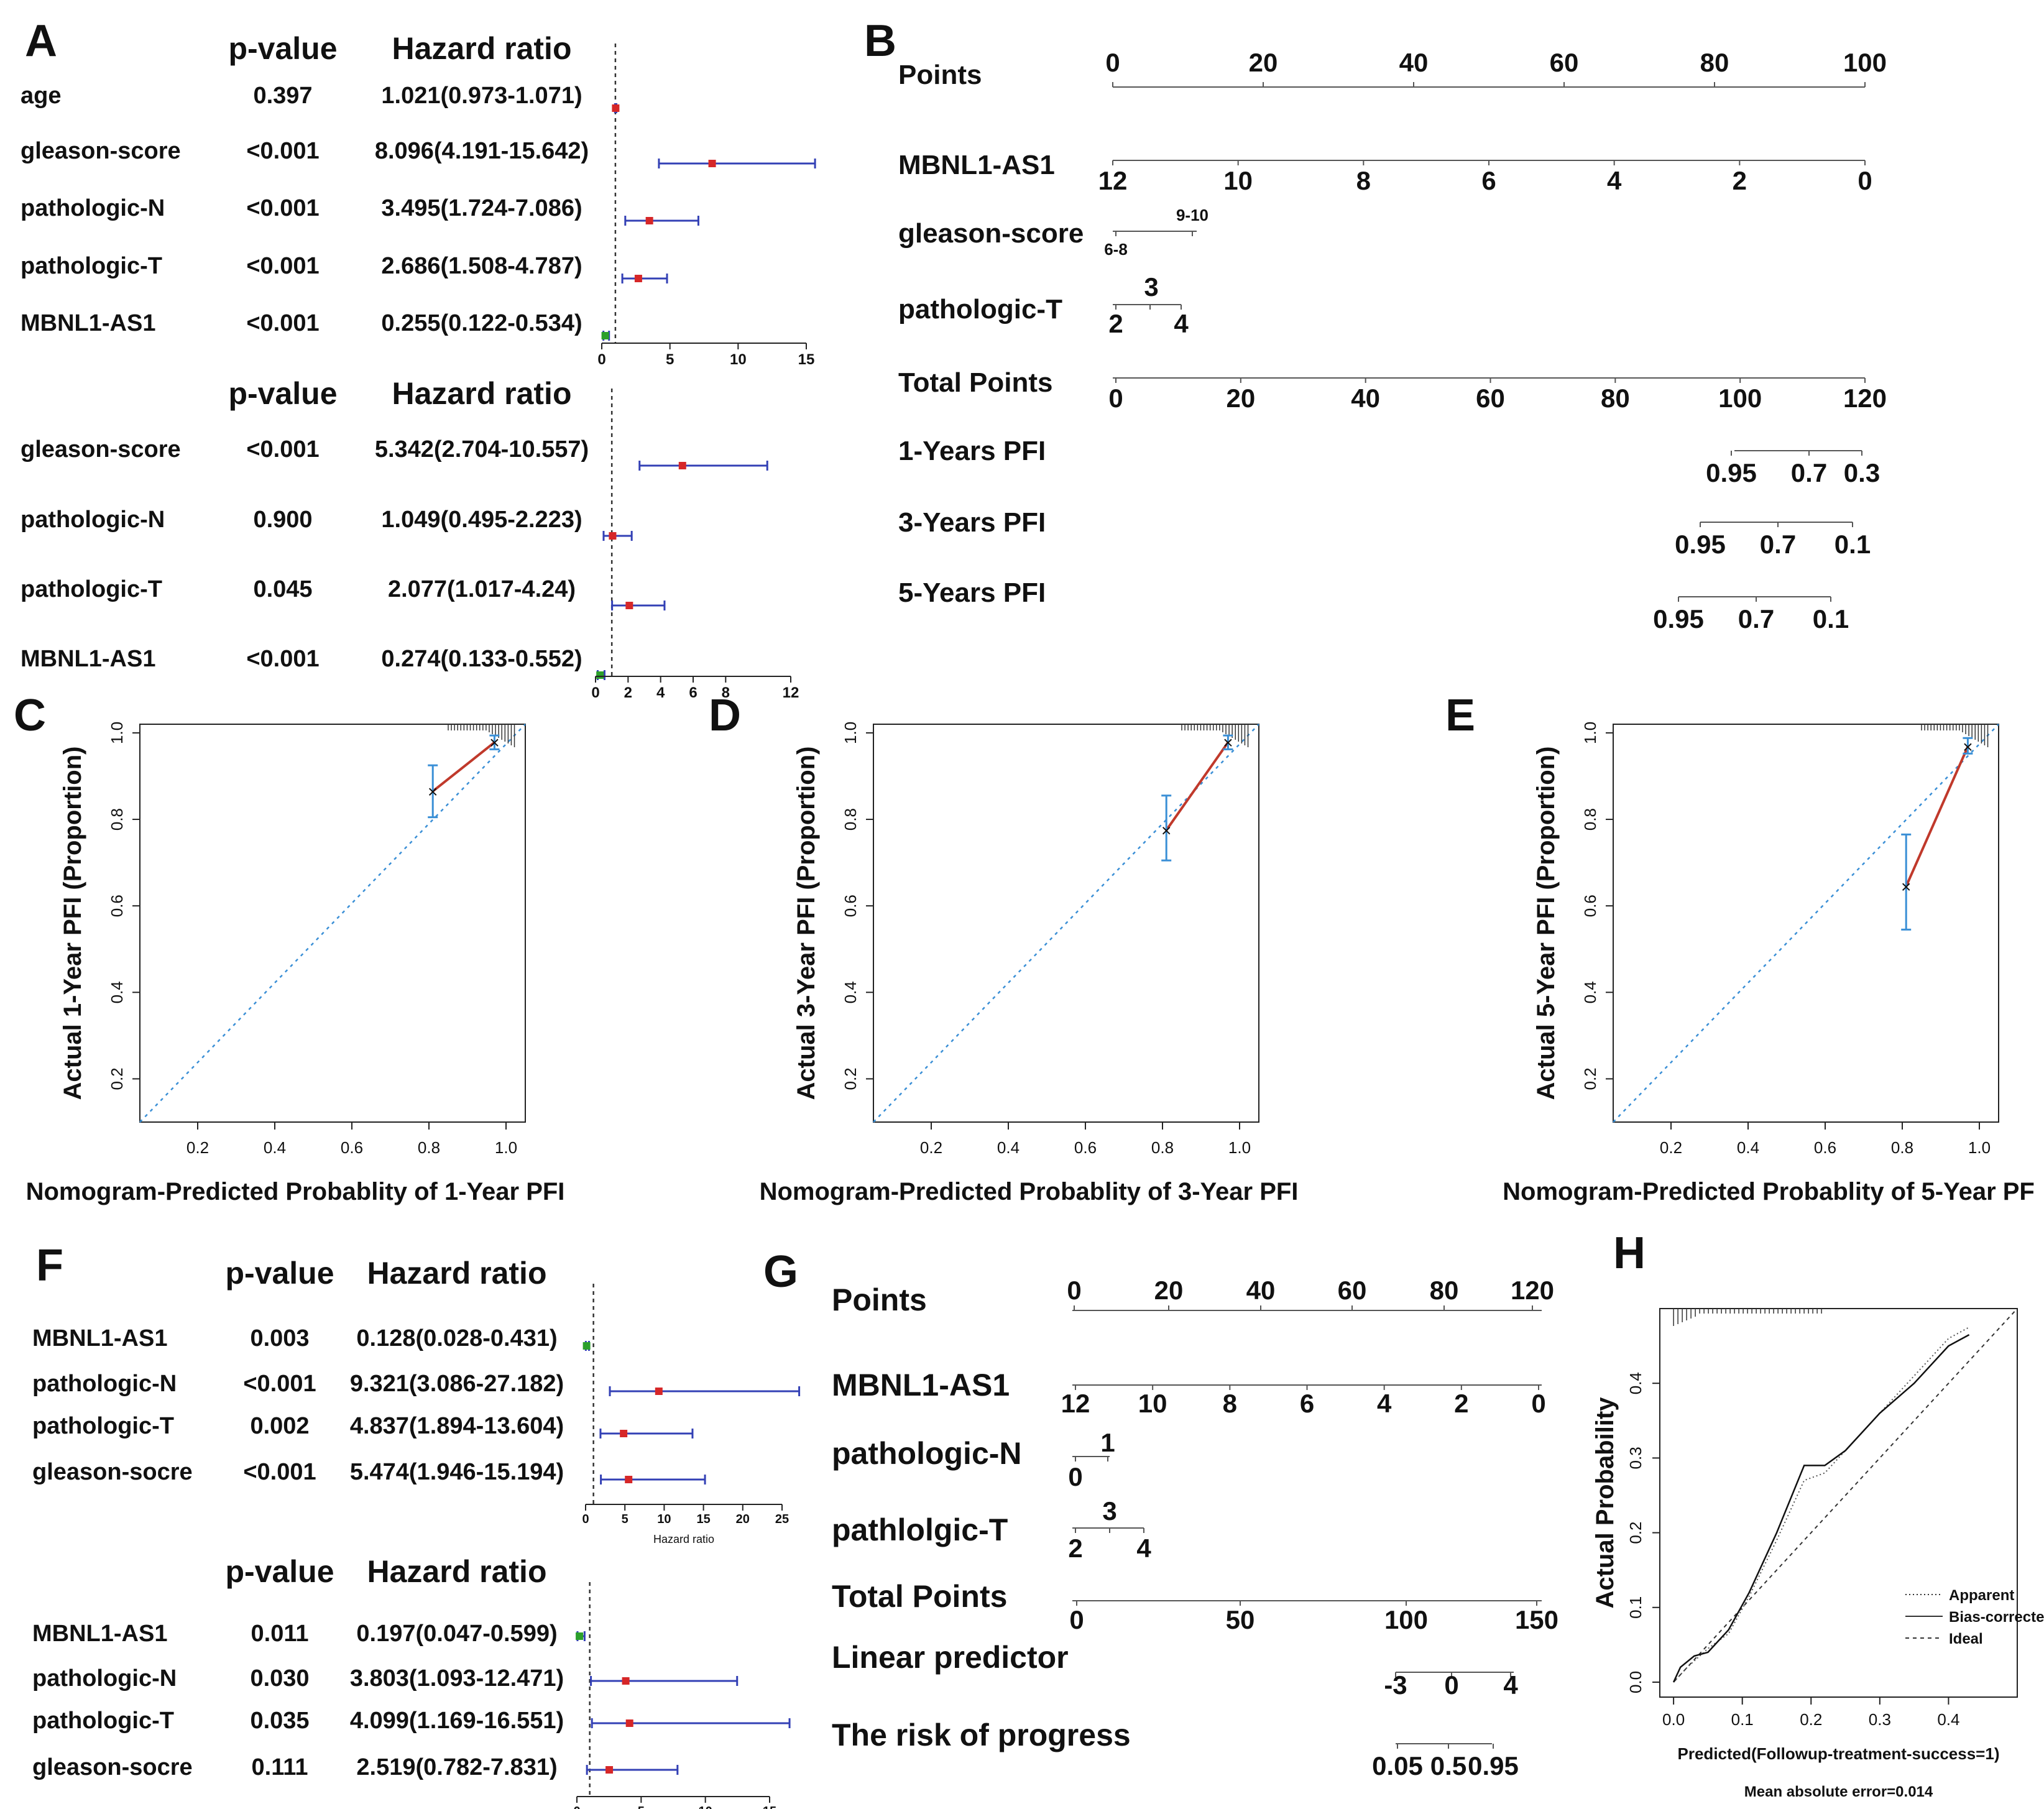 Image resolution: width=2044 pixels, height=1809 pixels. I want to click on x-tick-label: 15, so click(703, 1519).